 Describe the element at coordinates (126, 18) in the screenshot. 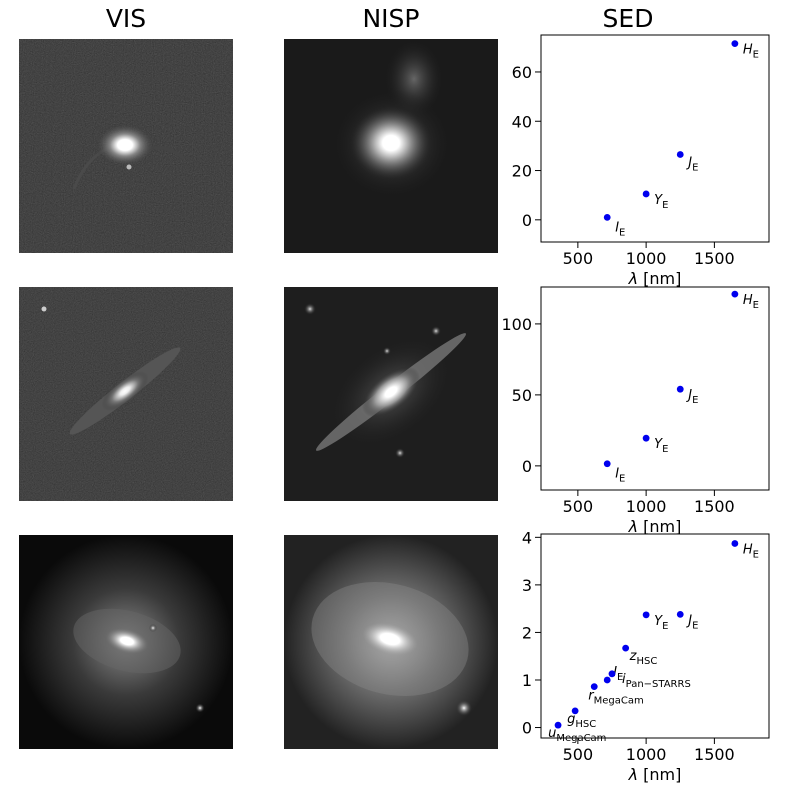

I see `vis-column-title: VIS` at that location.